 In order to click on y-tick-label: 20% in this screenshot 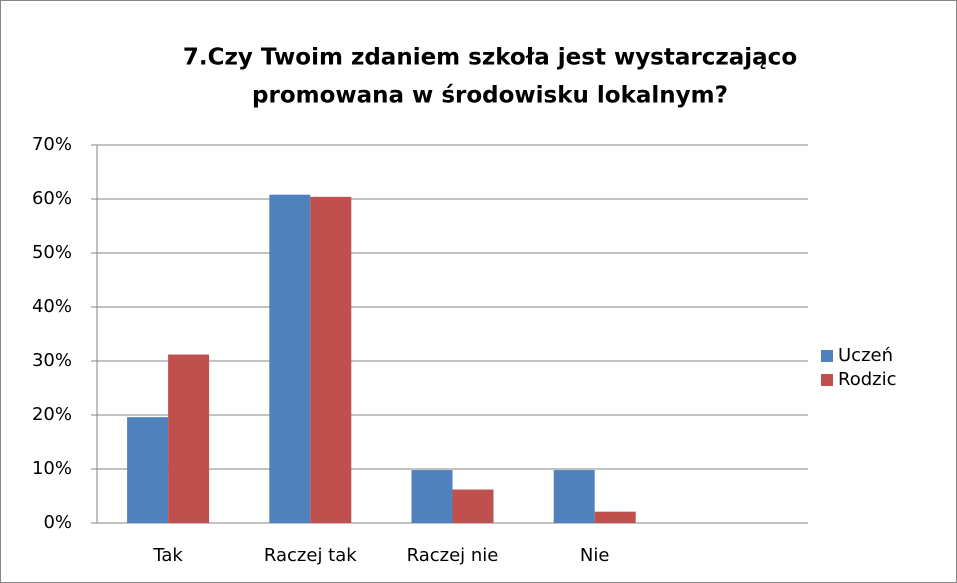, I will do `click(52, 414)`.